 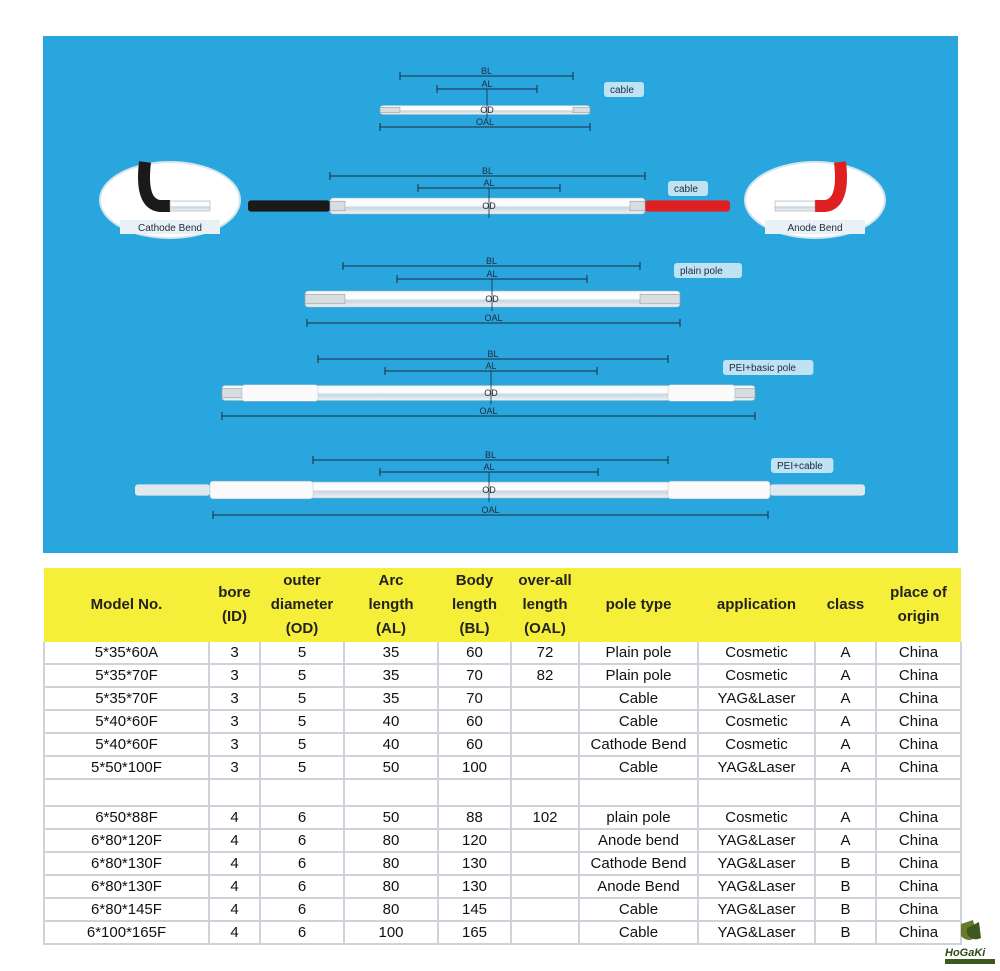 I want to click on table-row: 5*35*70F 3 5 35 70 82 Plain pole Cosmetic A China, so click(x=502, y=675).